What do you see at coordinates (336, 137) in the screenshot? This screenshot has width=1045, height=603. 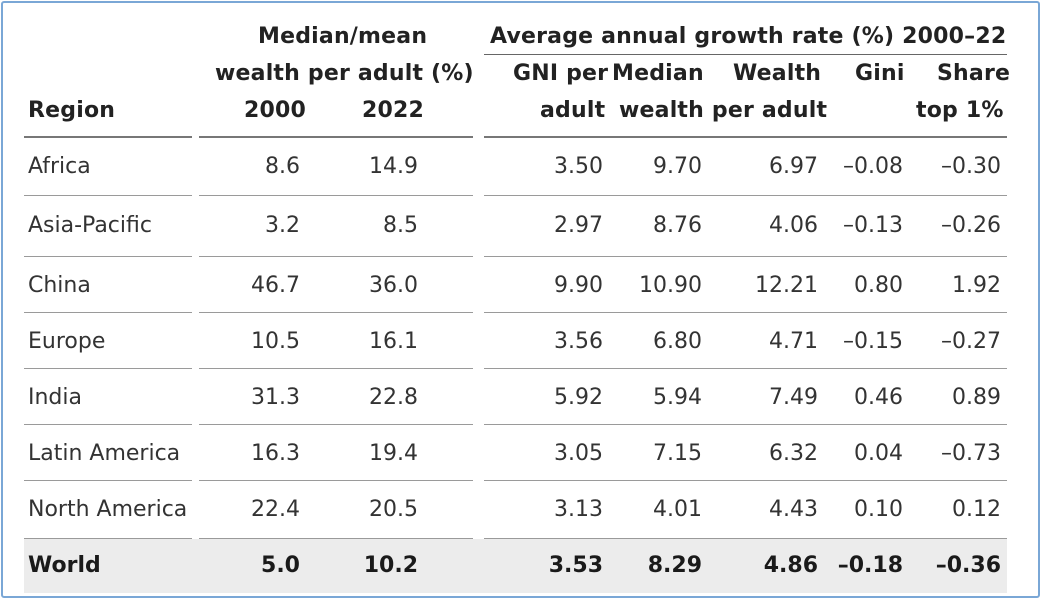 I see `header-rule-wealth-share` at bounding box center [336, 137].